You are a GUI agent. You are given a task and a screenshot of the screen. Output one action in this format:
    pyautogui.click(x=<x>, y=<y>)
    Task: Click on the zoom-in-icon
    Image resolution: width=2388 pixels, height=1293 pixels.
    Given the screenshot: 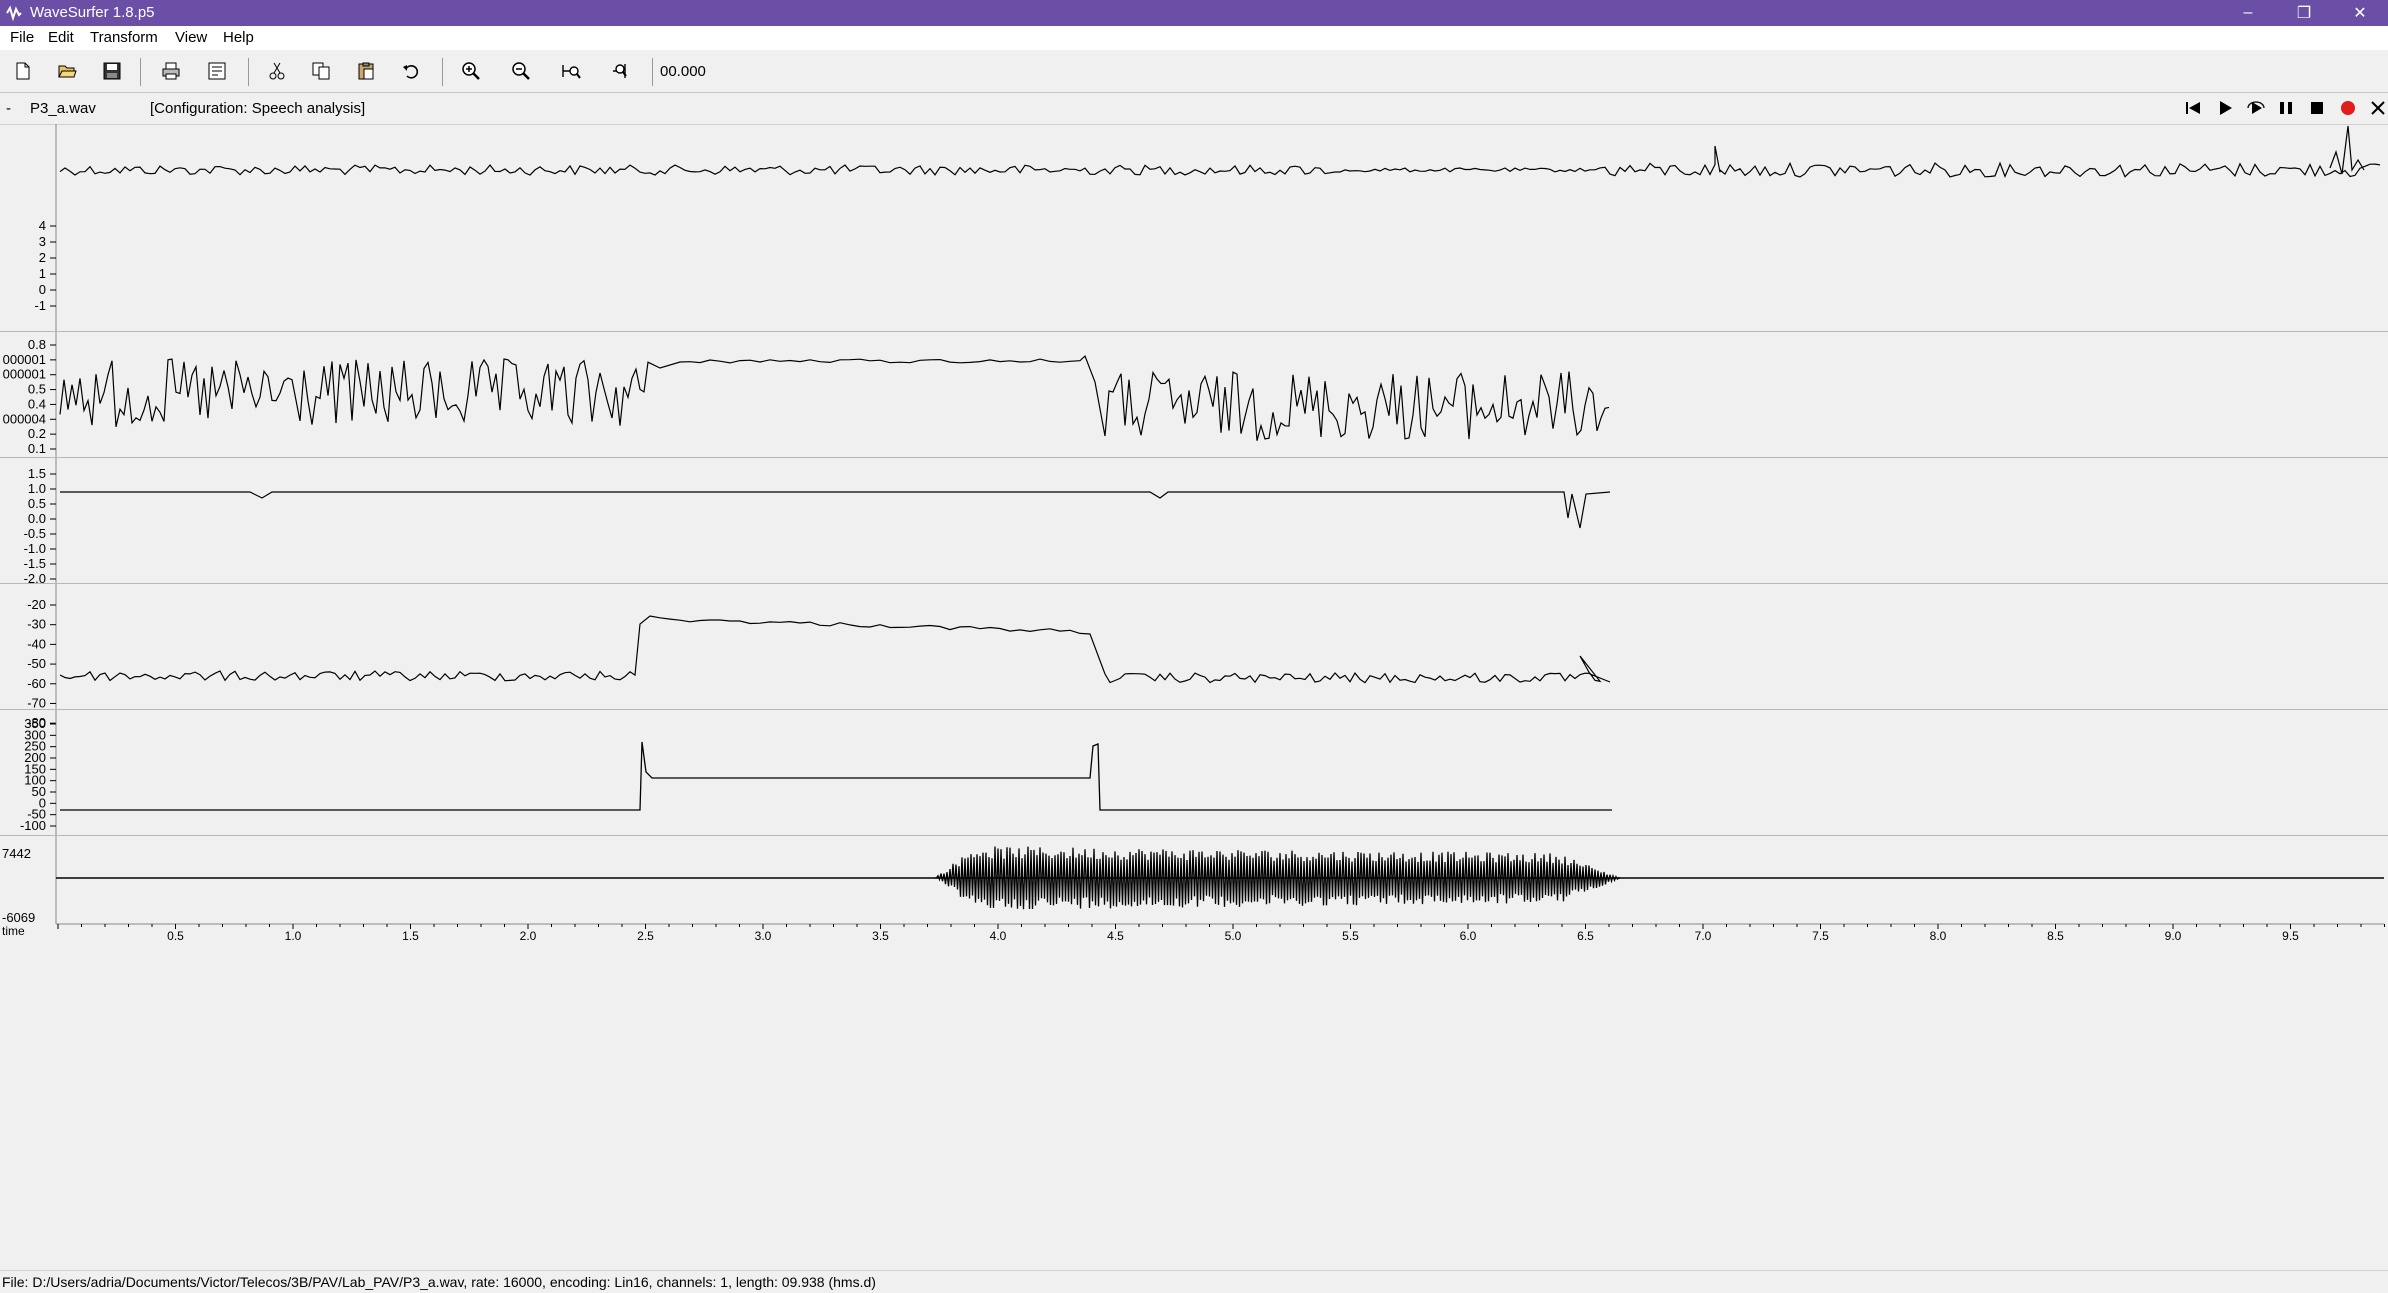 What is the action you would take?
    pyautogui.click(x=471, y=71)
    